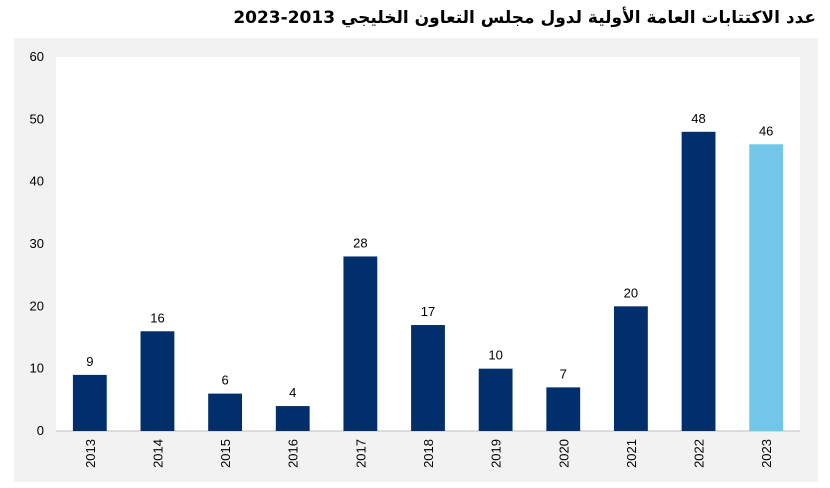 The image size is (830, 488). Describe the element at coordinates (90, 453) in the screenshot. I see `x-tick-label-2013: 2013` at that location.